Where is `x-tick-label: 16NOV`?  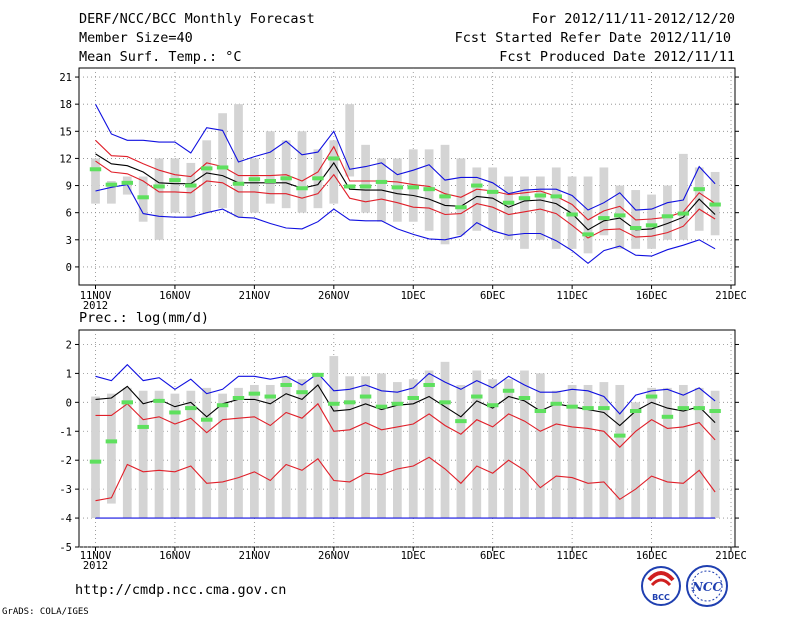 x-tick-label: 16NOV is located at coordinates (175, 556).